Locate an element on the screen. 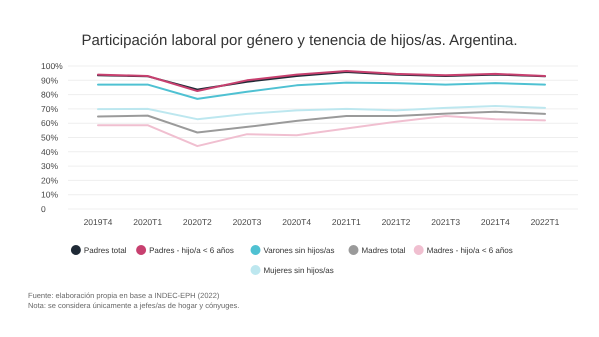 The height and width of the screenshot is (337, 599). x-tick-label: 2021T3 is located at coordinates (445, 222).